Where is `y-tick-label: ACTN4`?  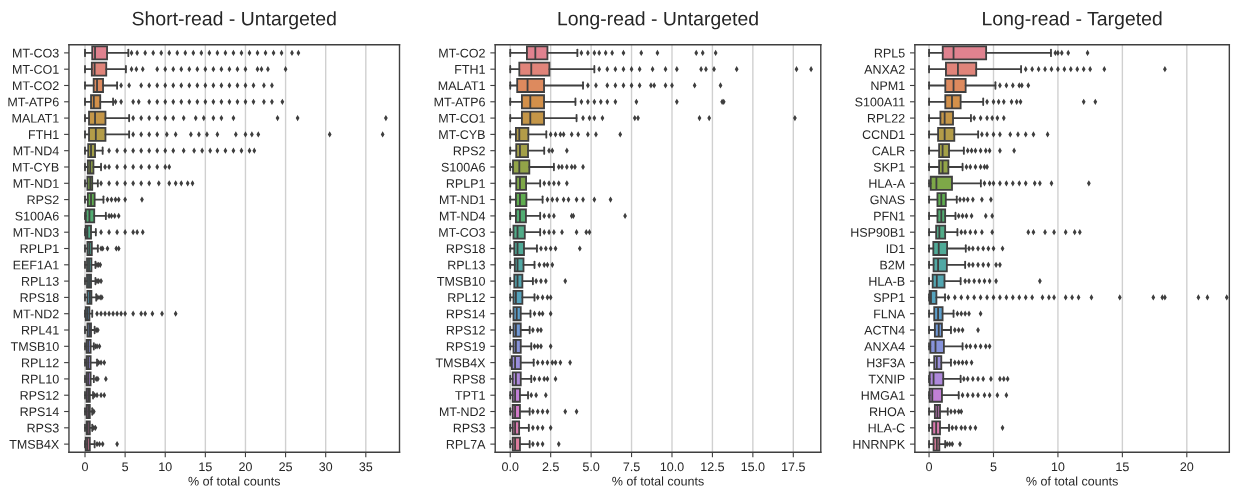
y-tick-label: ACTN4 is located at coordinates (884, 330).